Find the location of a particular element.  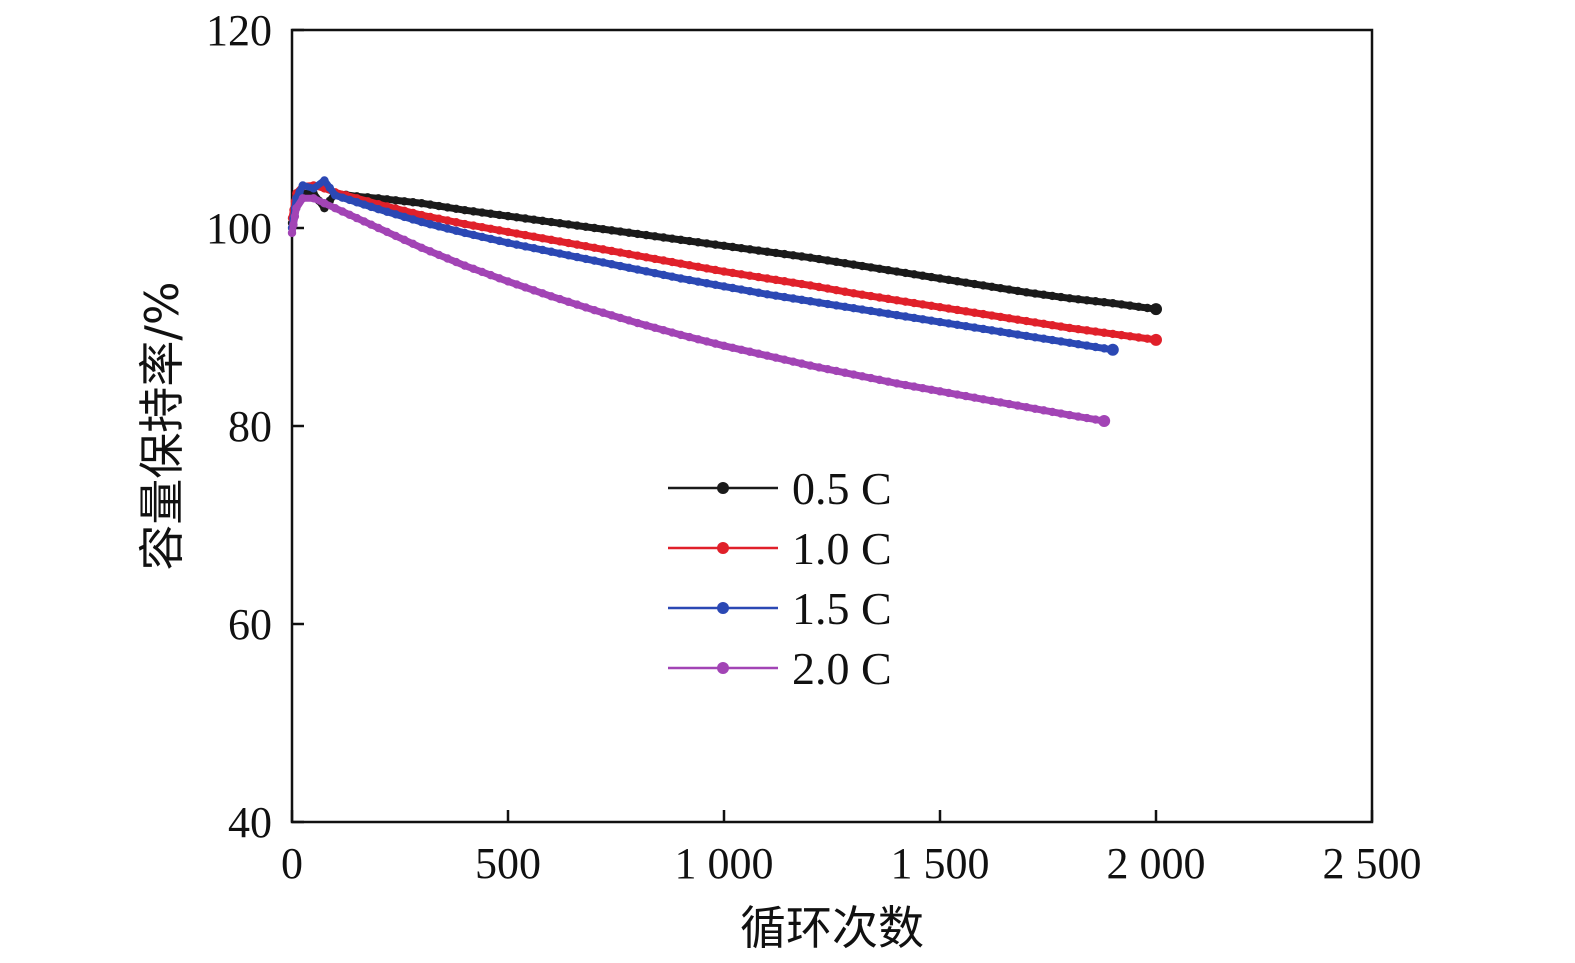

y-tick-label: 40 is located at coordinates (250, 822).